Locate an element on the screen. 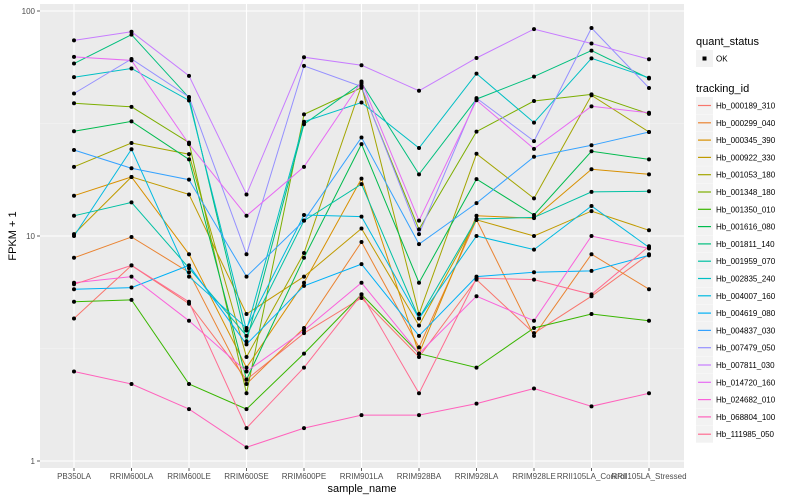 The image size is (800, 500). legend-label: Hb_001616_080 is located at coordinates (746, 227).